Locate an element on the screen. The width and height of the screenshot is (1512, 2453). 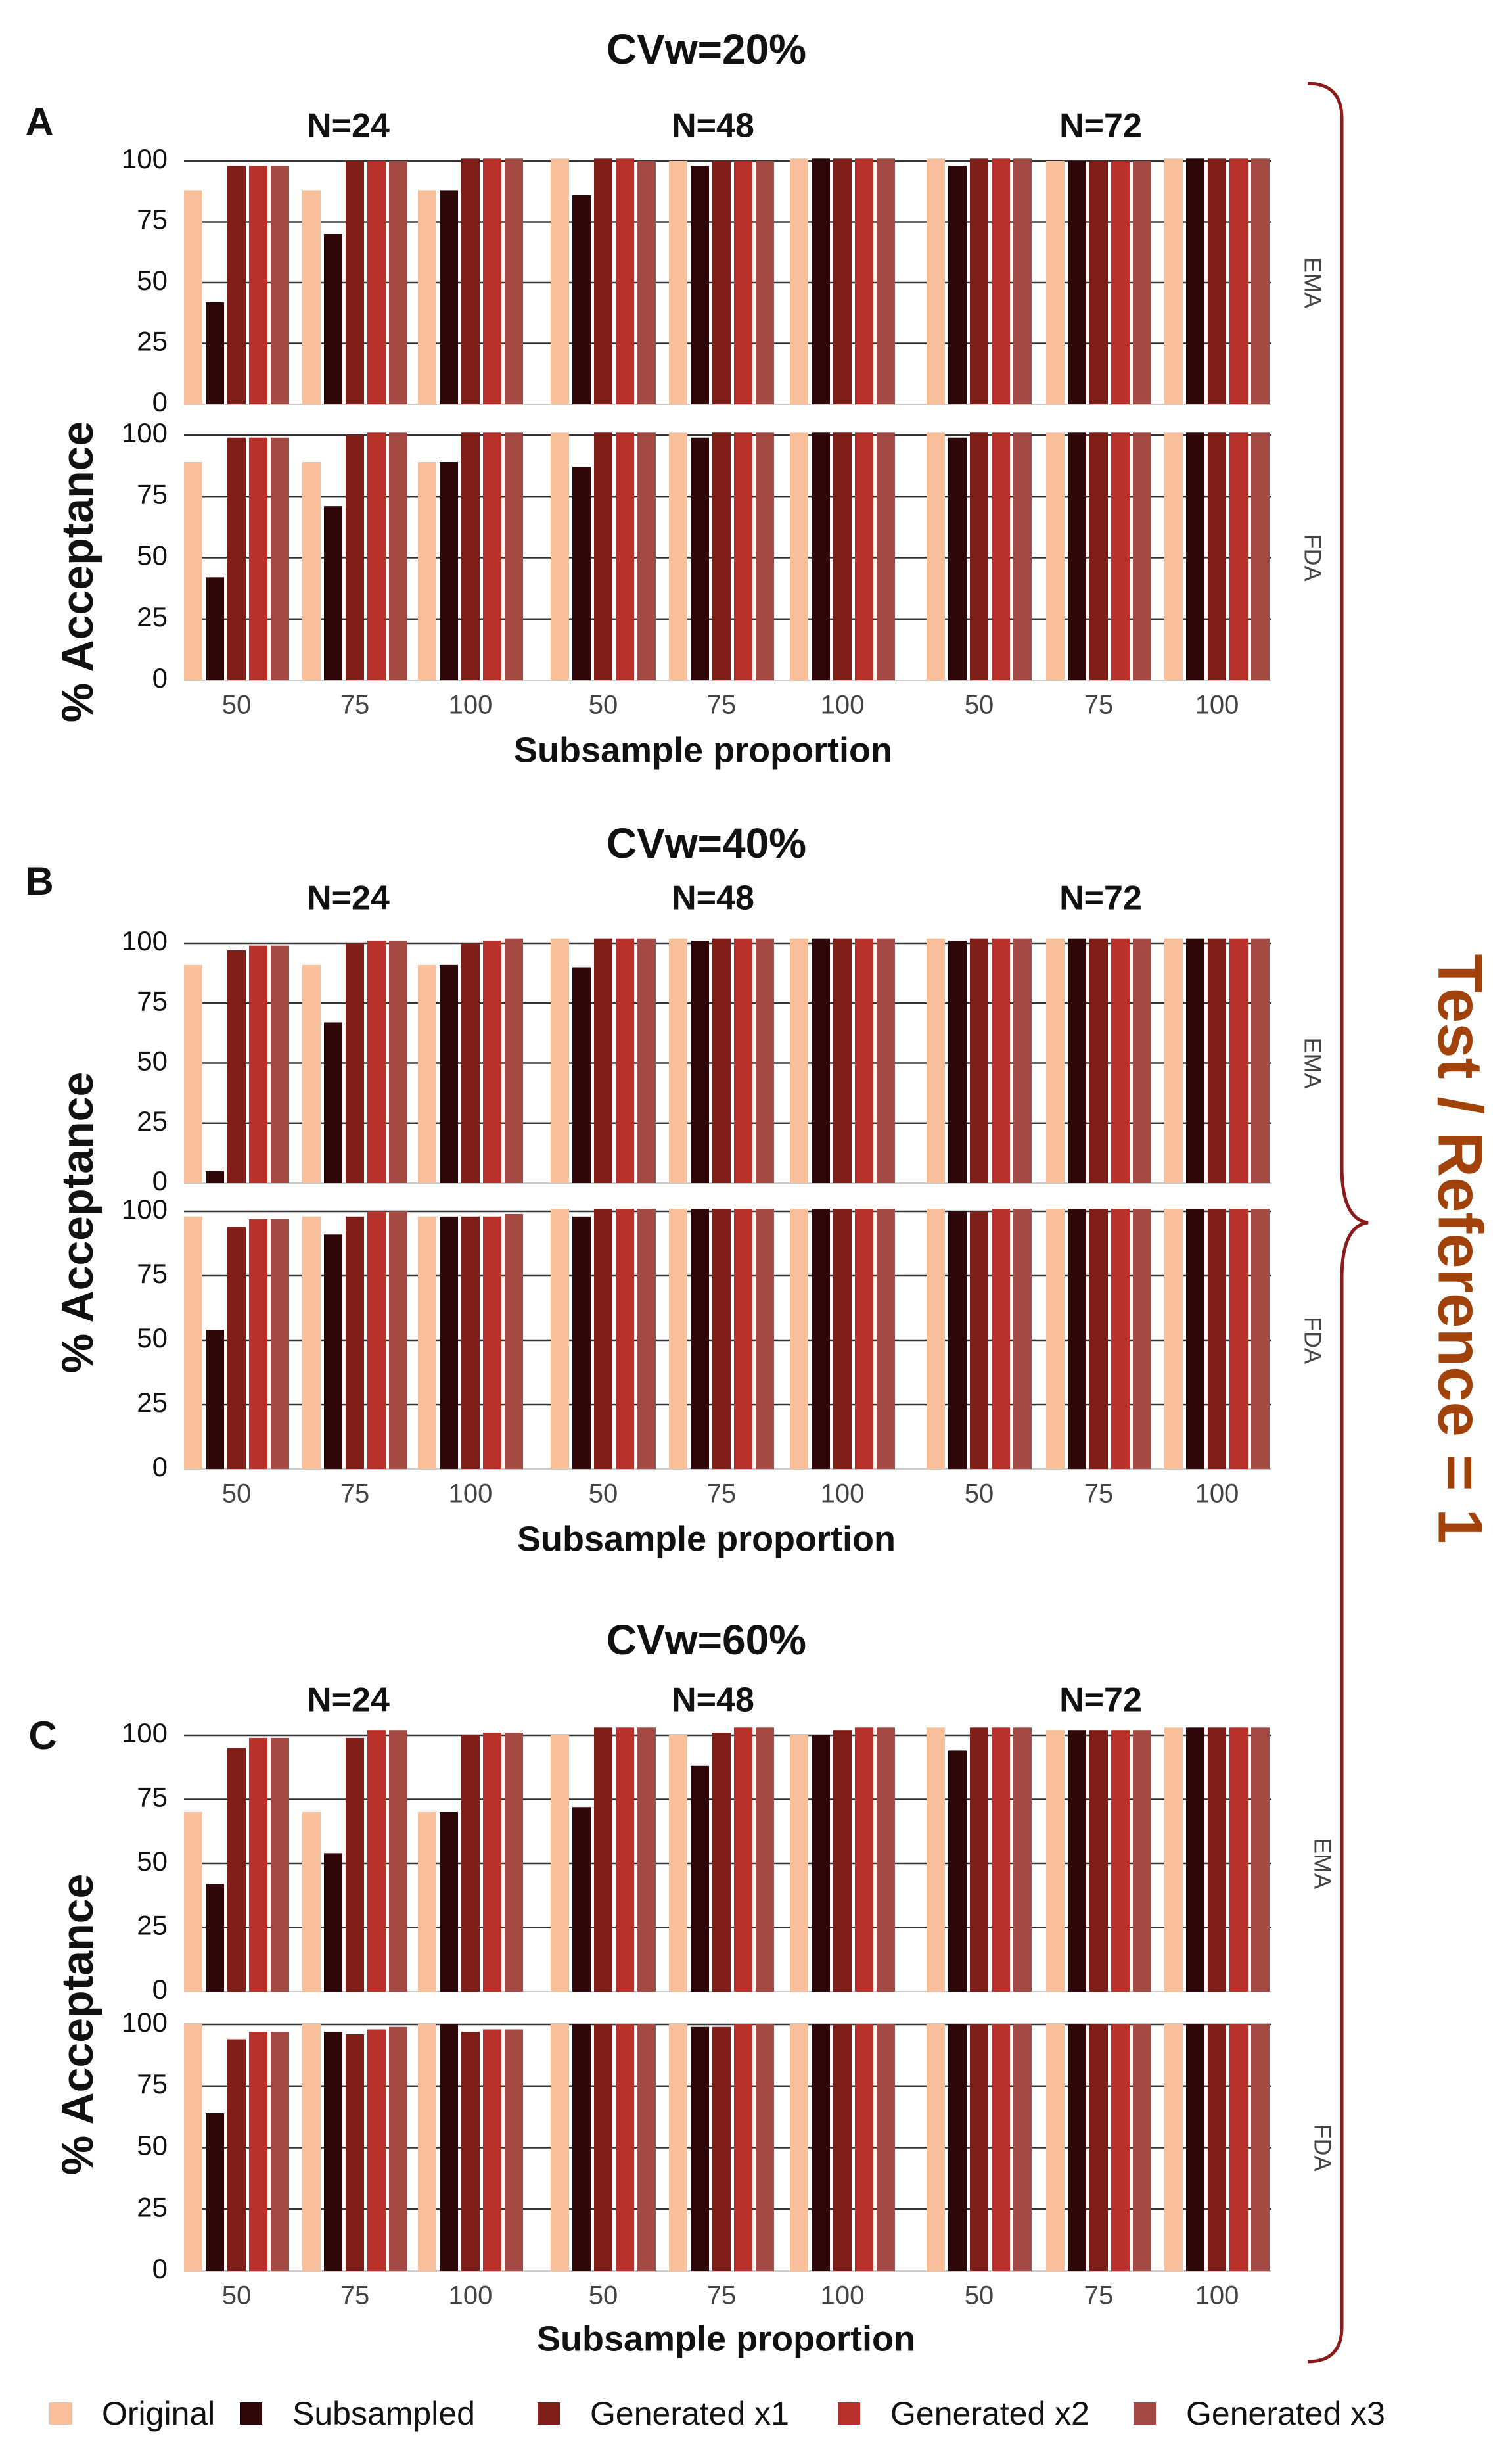
bar-fda-n72-100-s1 is located at coordinates (1173, 1339).